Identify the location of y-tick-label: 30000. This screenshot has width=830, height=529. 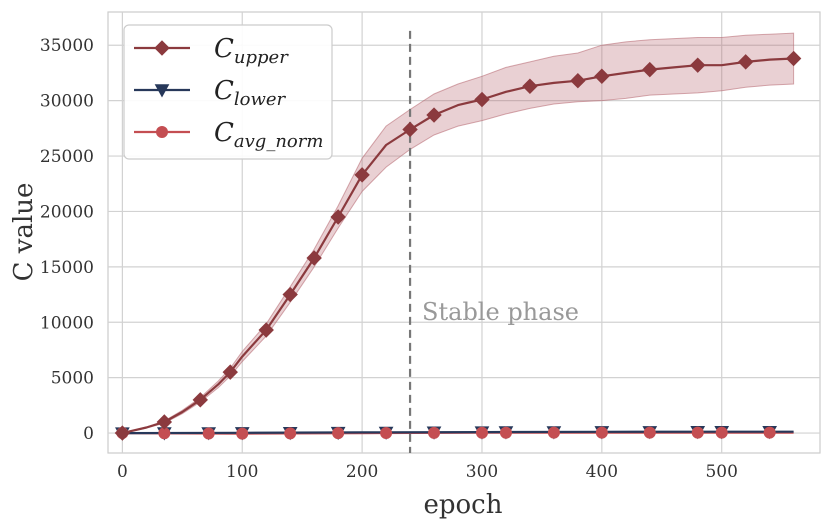
(67, 102).